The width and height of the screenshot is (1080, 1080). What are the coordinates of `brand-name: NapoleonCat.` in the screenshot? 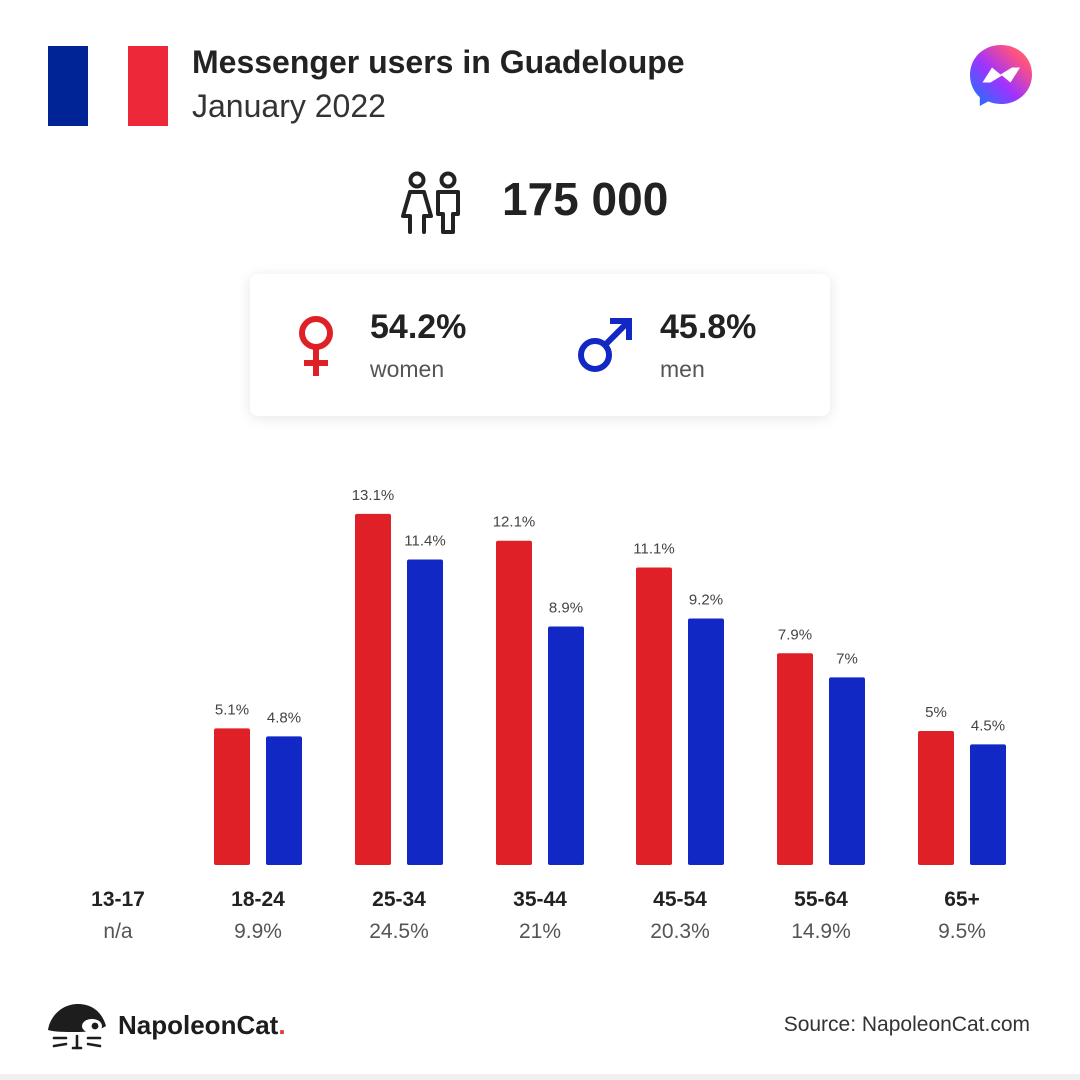 It's located at (202, 1025).